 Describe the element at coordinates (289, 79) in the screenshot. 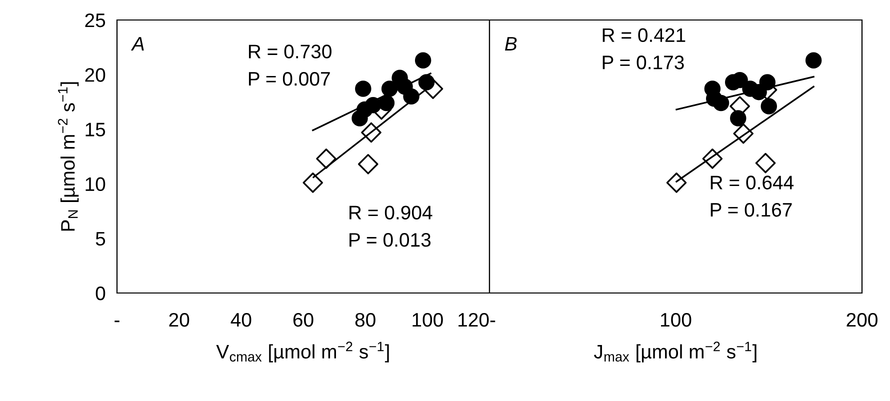

I see `annotation: P = 0.007` at that location.